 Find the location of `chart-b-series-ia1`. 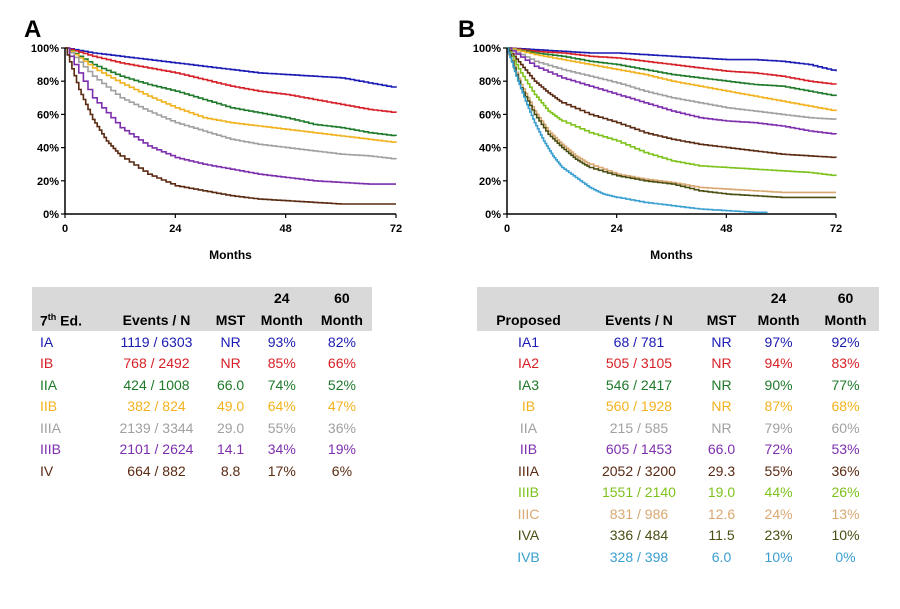

chart-b-series-ia1 is located at coordinates (672, 59).